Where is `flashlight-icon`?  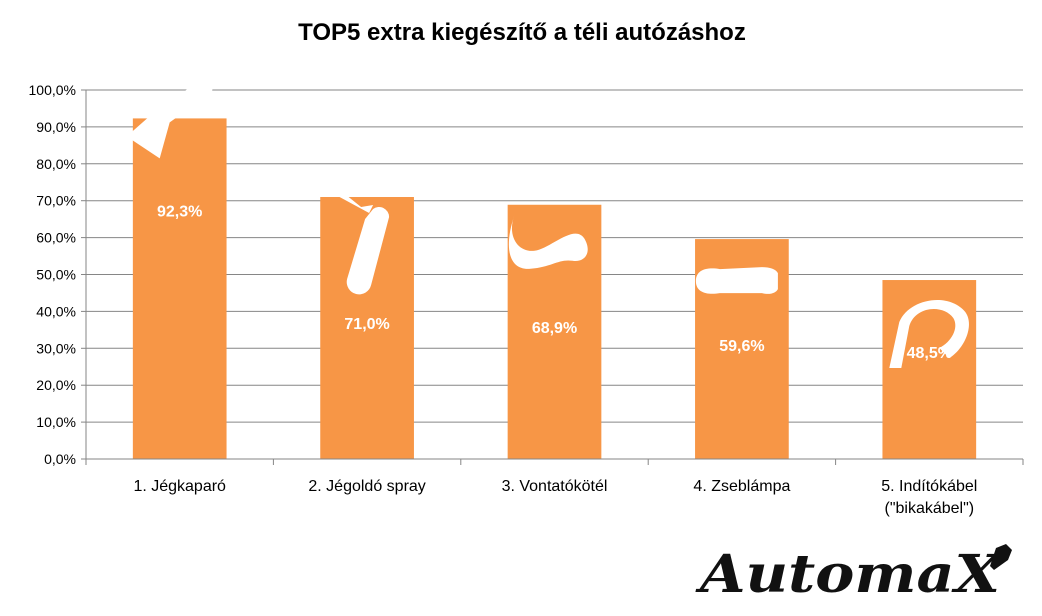
flashlight-icon is located at coordinates (736, 280).